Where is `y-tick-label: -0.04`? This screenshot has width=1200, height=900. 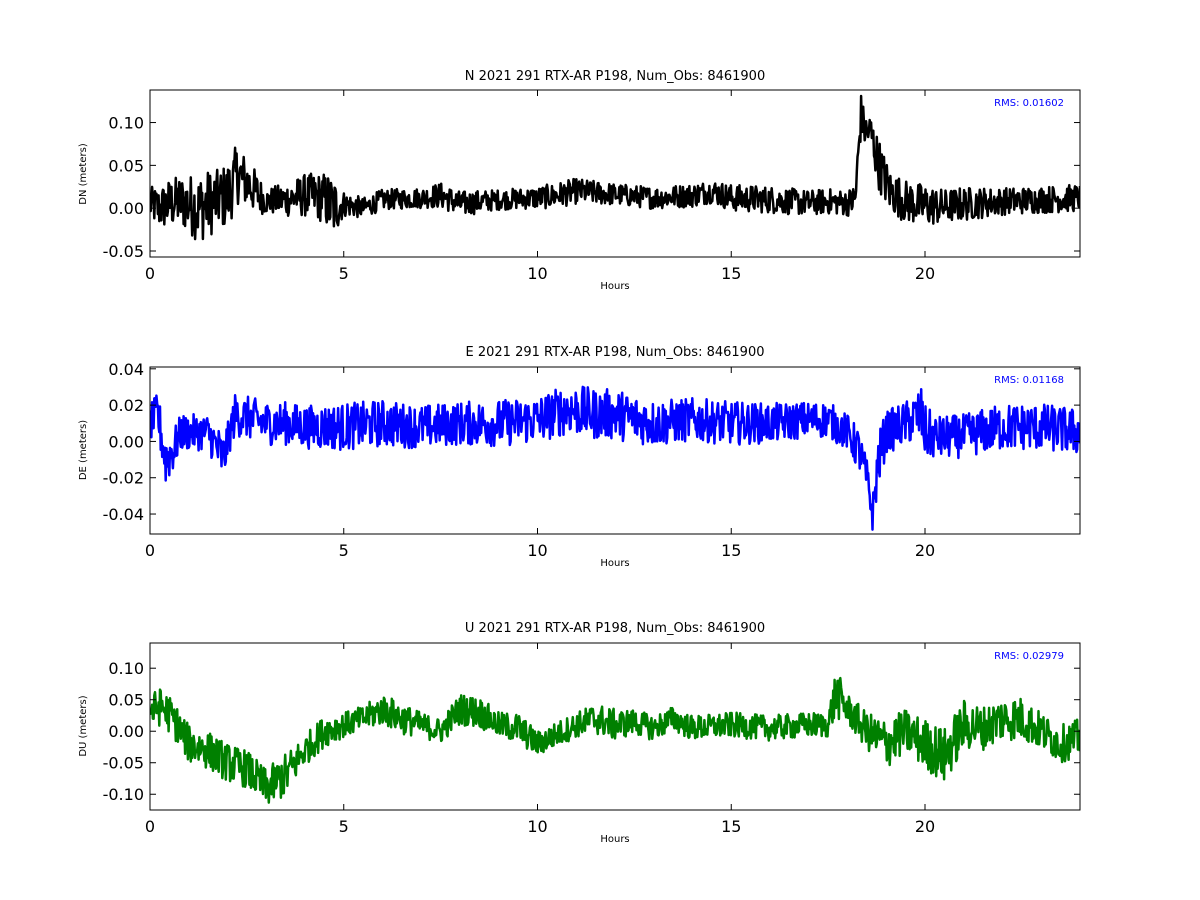
y-tick-label: -0.04 is located at coordinates (123, 514).